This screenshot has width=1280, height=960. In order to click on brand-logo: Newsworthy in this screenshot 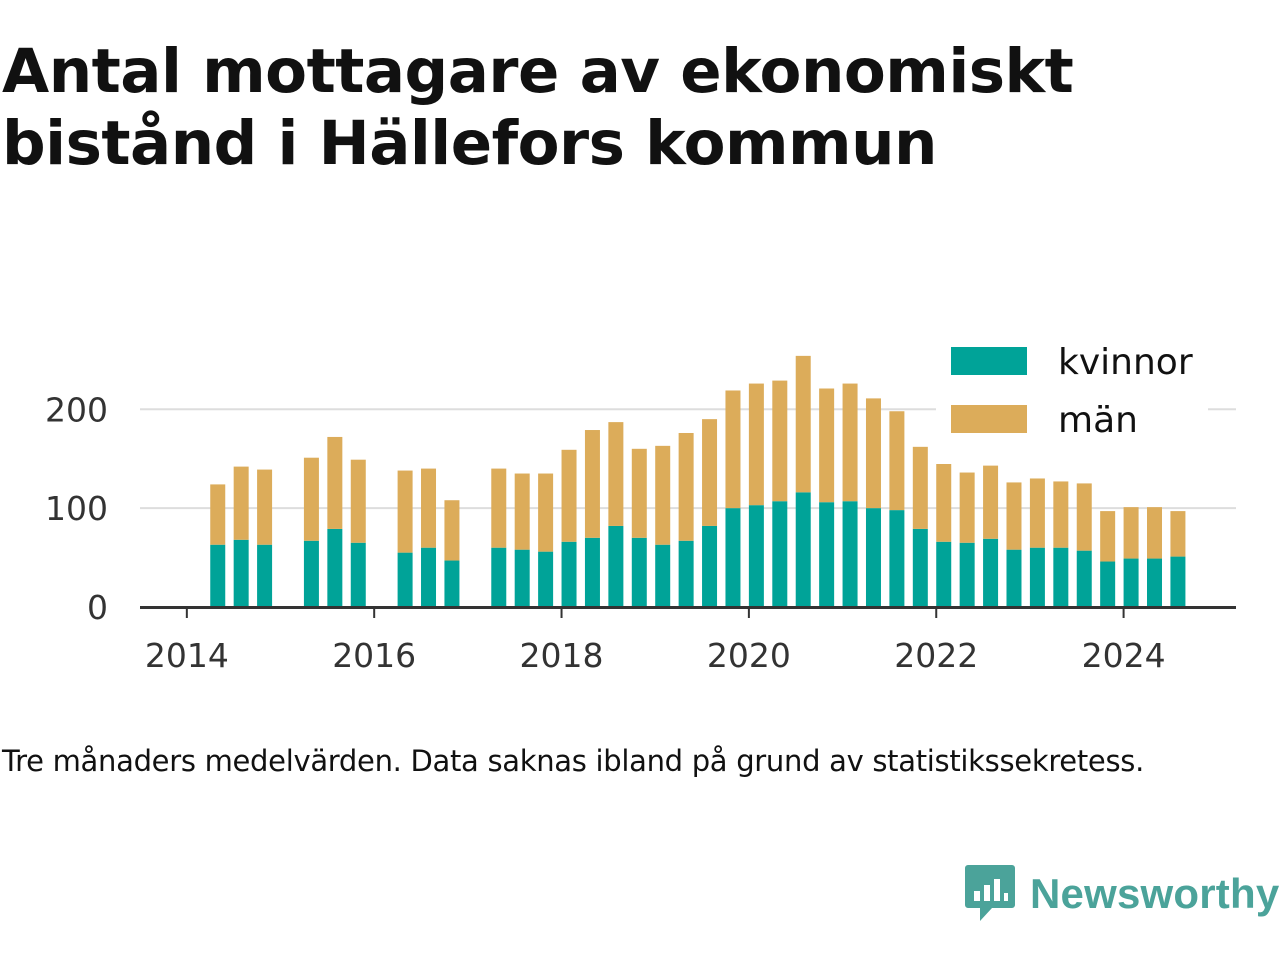, I will do `click(1121, 894)`.